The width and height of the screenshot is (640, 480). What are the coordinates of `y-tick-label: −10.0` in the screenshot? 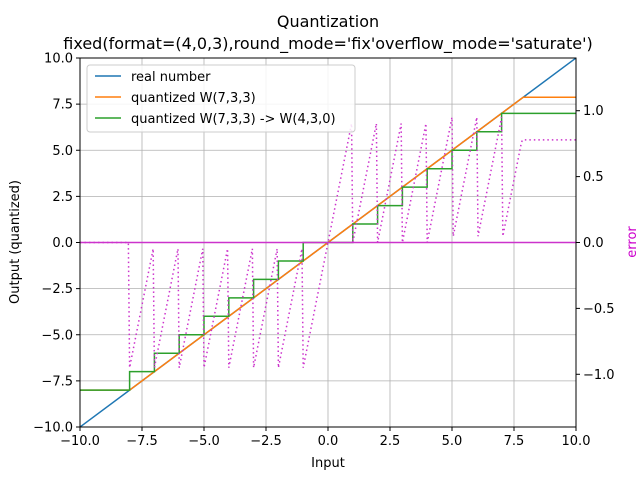 It's located at (53, 428).